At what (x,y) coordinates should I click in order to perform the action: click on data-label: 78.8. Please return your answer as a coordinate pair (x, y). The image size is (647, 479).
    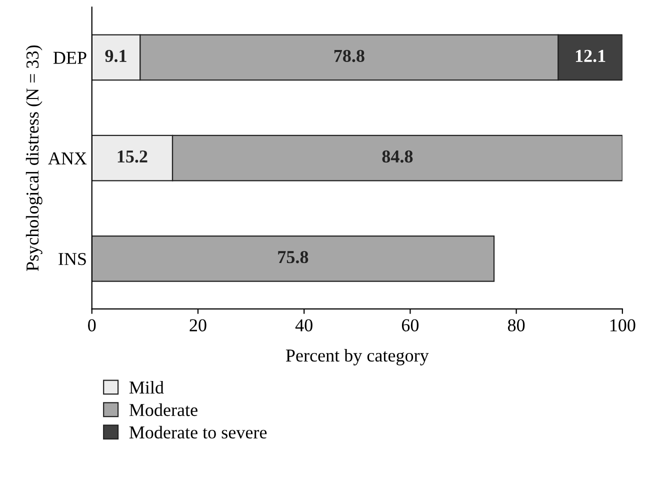
    Looking at the image, I should click on (349, 56).